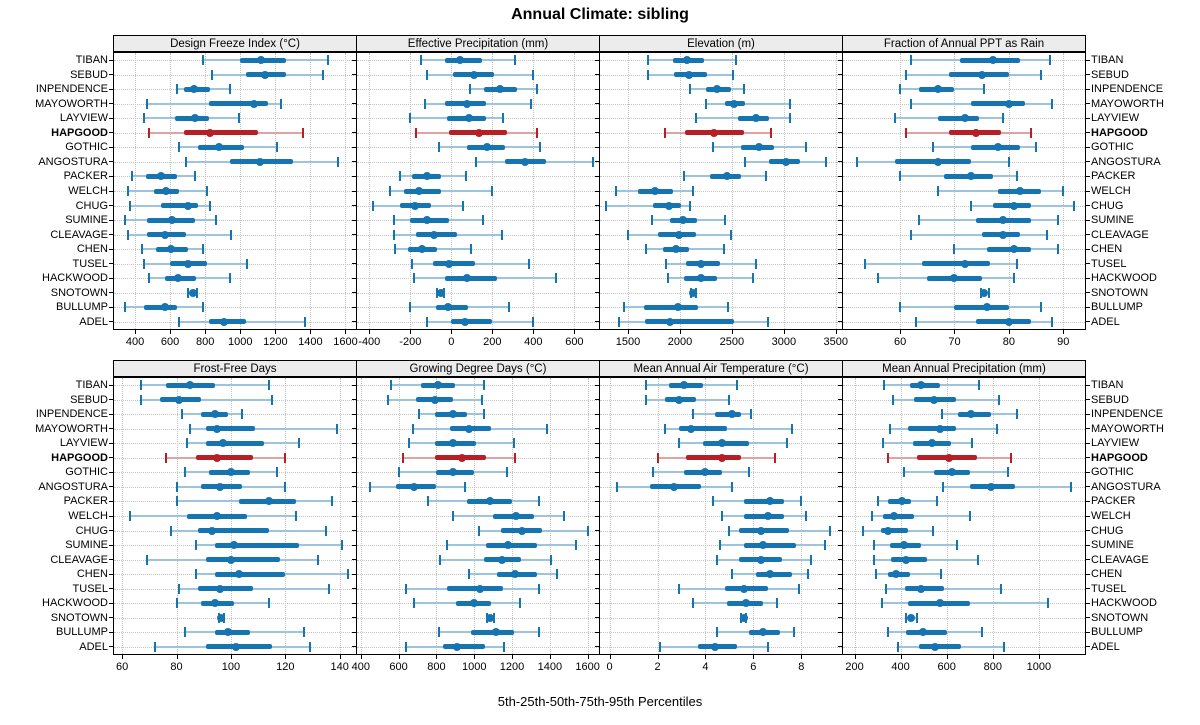 This screenshot has width=1200, height=725. Describe the element at coordinates (721, 525) in the screenshot. I see `panel-plot: 0 2 4 6 8` at that location.